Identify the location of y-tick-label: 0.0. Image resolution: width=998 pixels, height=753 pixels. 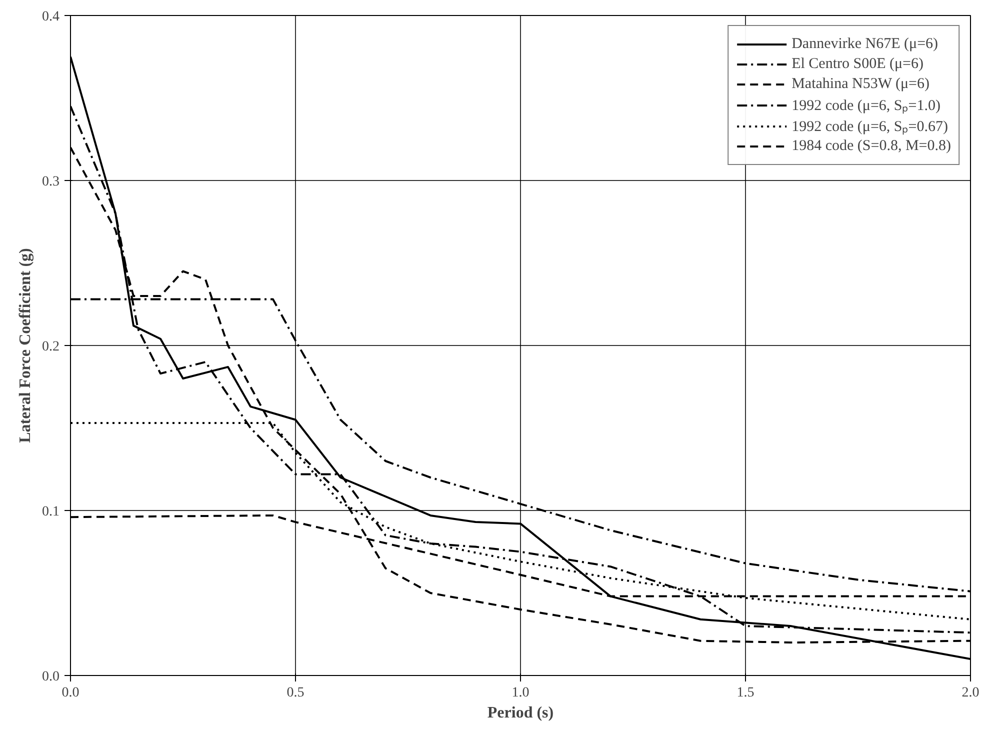
(51, 677).